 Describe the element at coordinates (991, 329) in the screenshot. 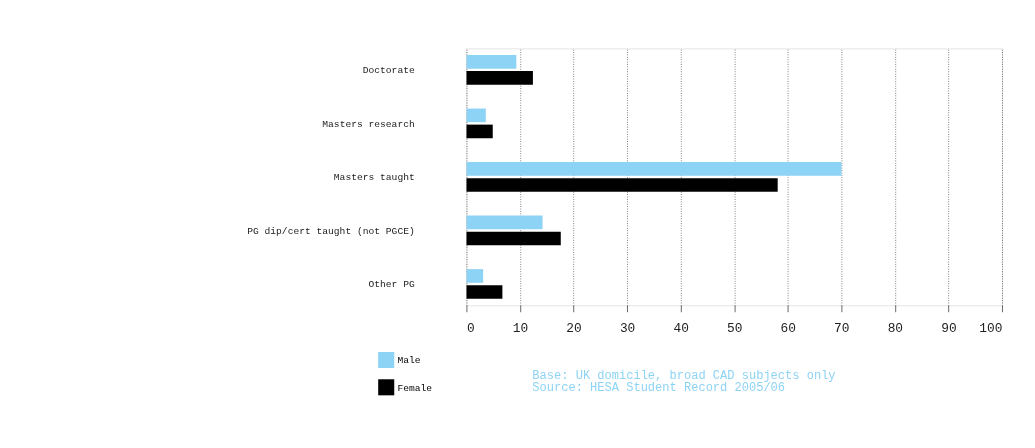

I see `x-tick-label: 100` at that location.